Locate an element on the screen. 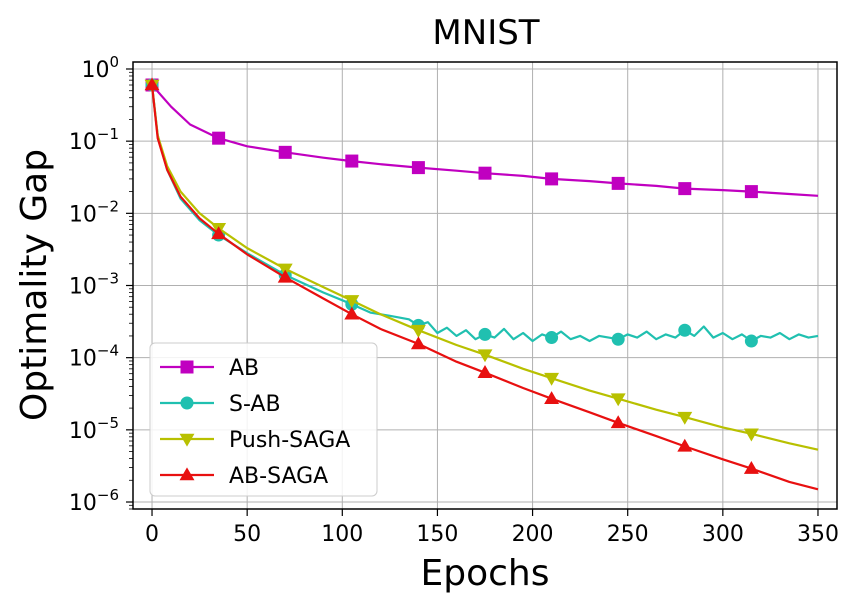  y-tick-label-exponent: −6 is located at coordinates (108, 495).